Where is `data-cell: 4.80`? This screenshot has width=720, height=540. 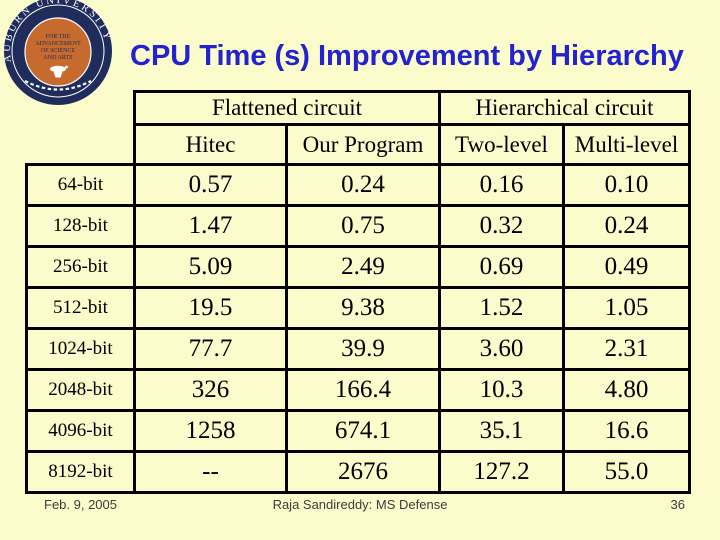 data-cell: 4.80 is located at coordinates (626, 390).